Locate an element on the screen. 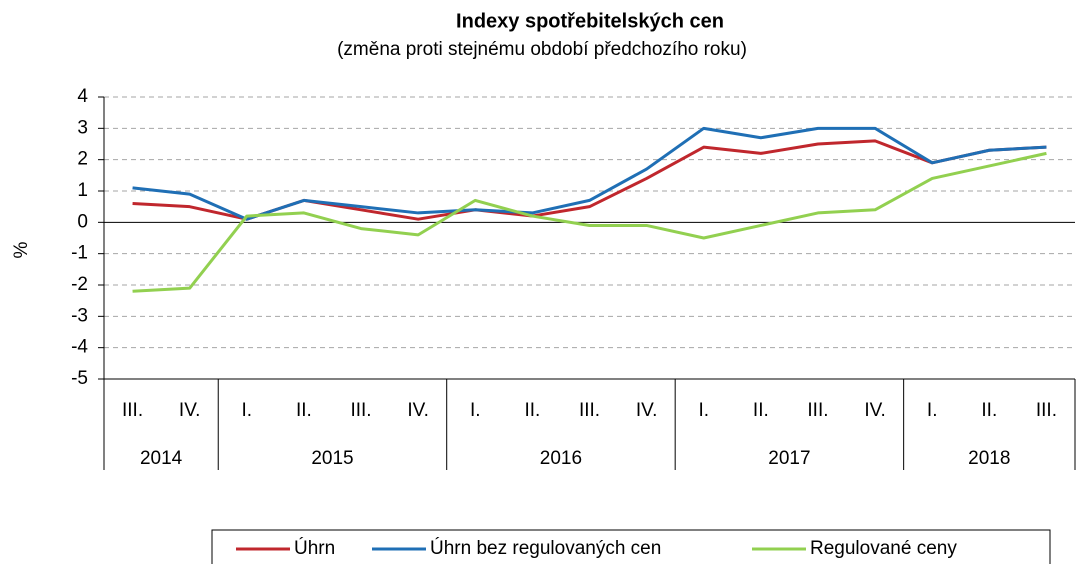 The height and width of the screenshot is (564, 1077). chart-title: Indexy spotřebitelských cen is located at coordinates (590, 21).